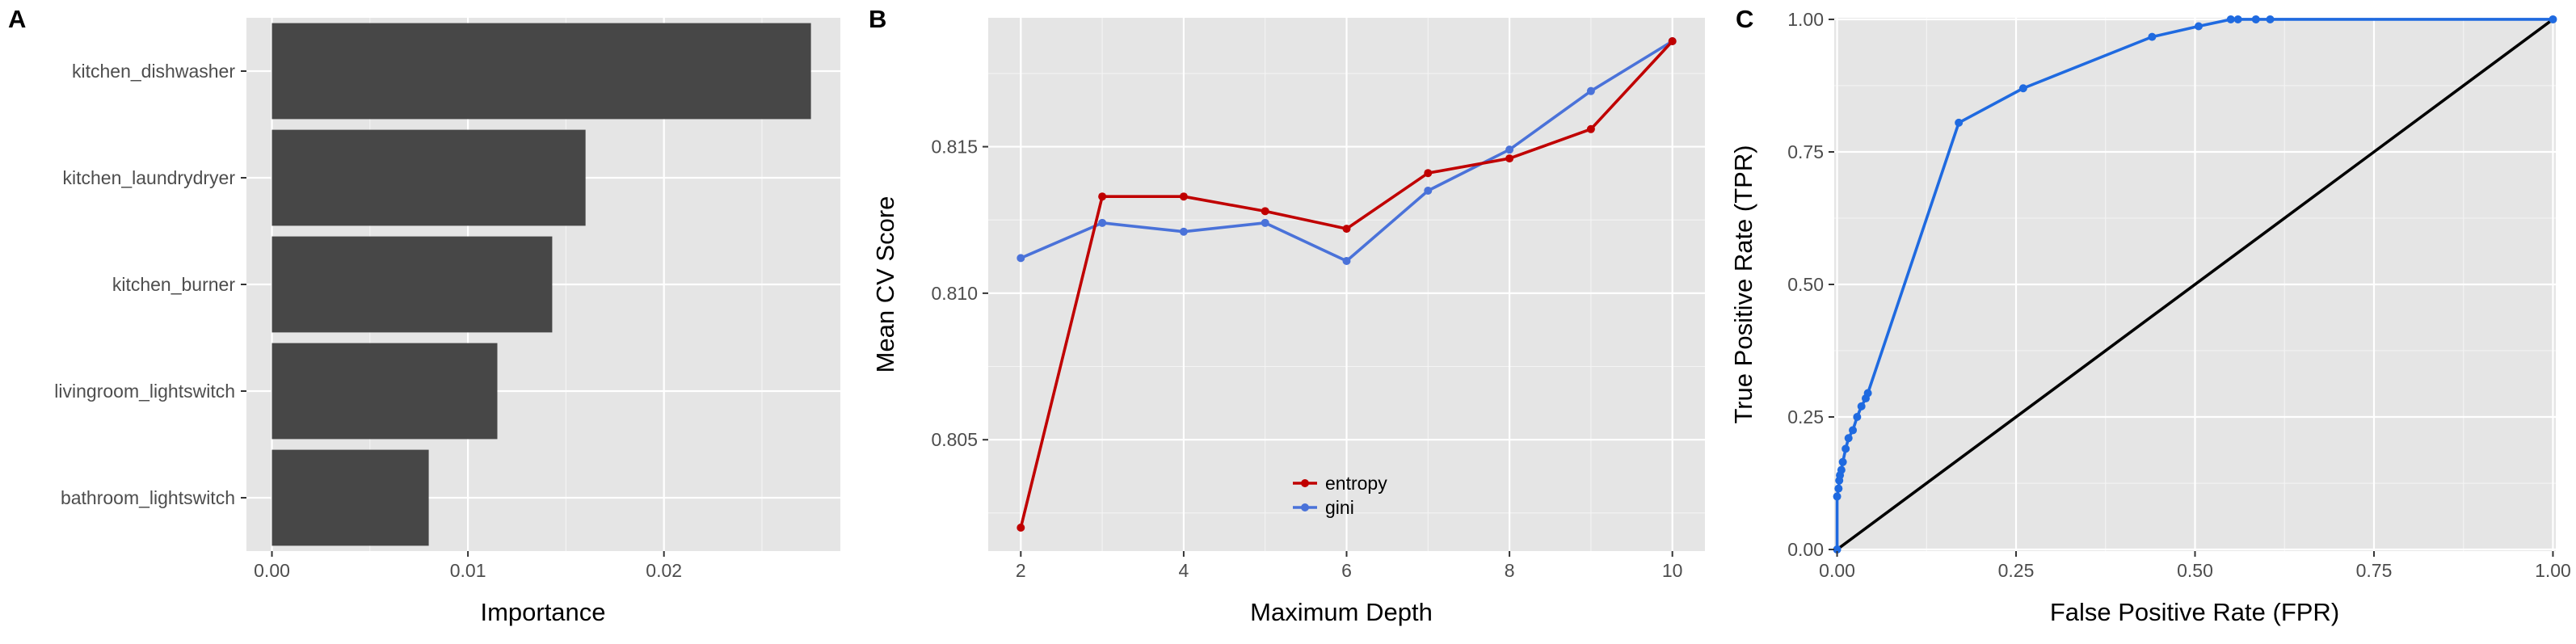 The width and height of the screenshot is (2576, 644). I want to click on y-tick-label: 0.805, so click(954, 439).